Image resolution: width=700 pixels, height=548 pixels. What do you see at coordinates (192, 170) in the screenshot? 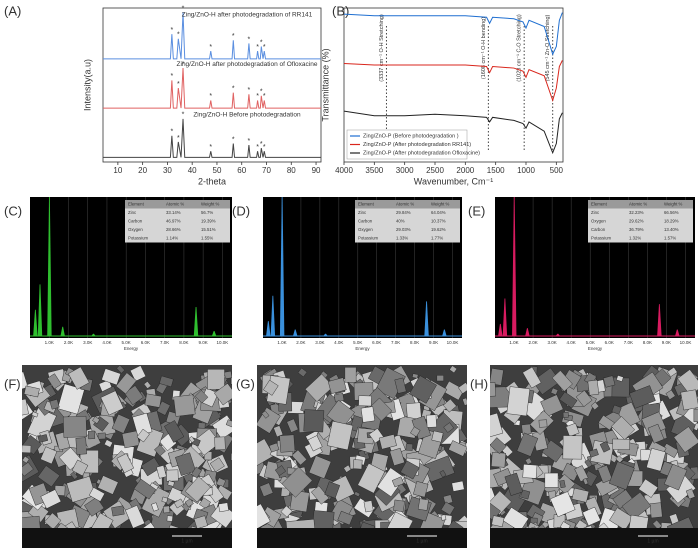
I see `x-tick-label: 40` at bounding box center [192, 170].